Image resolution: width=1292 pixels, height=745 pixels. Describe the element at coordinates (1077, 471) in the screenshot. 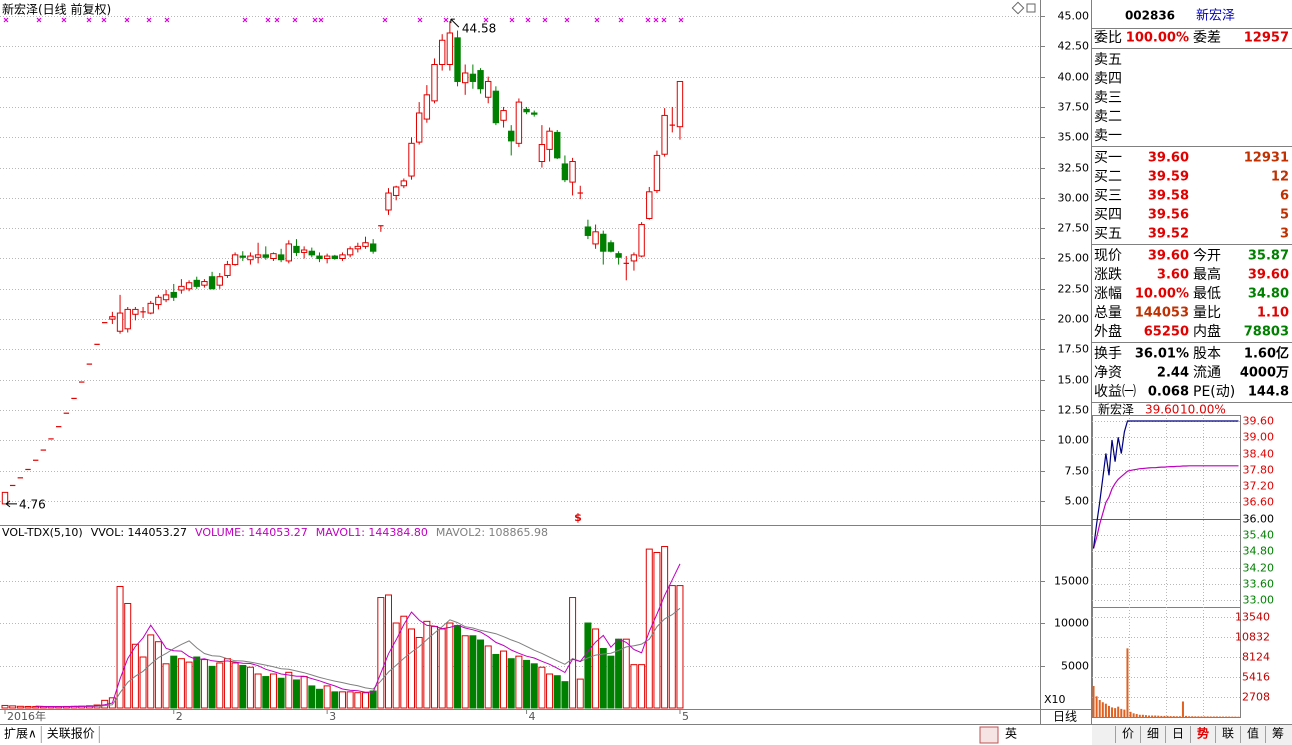

I see `y-tick-label: 7.50` at that location.